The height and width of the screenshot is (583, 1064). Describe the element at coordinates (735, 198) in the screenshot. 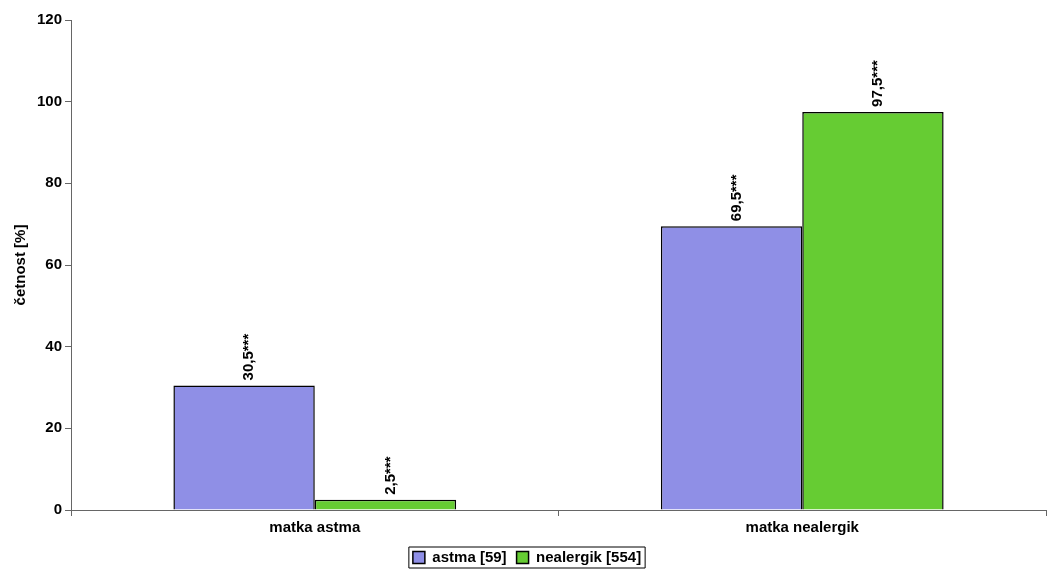

I see `data-label: 69,5***` at that location.